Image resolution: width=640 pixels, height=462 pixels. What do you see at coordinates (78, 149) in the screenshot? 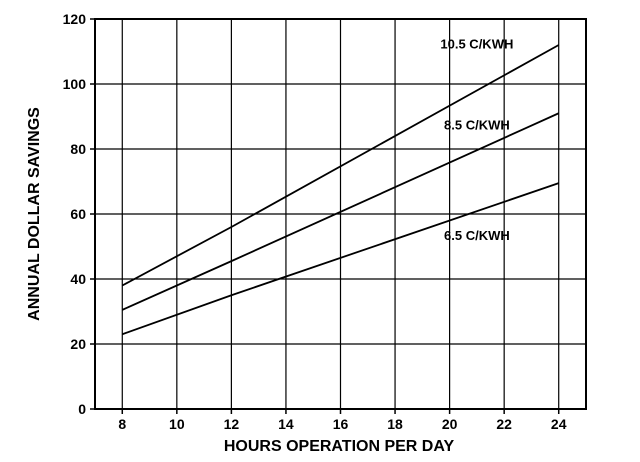
I see `y-tick-label: 80` at bounding box center [78, 149].